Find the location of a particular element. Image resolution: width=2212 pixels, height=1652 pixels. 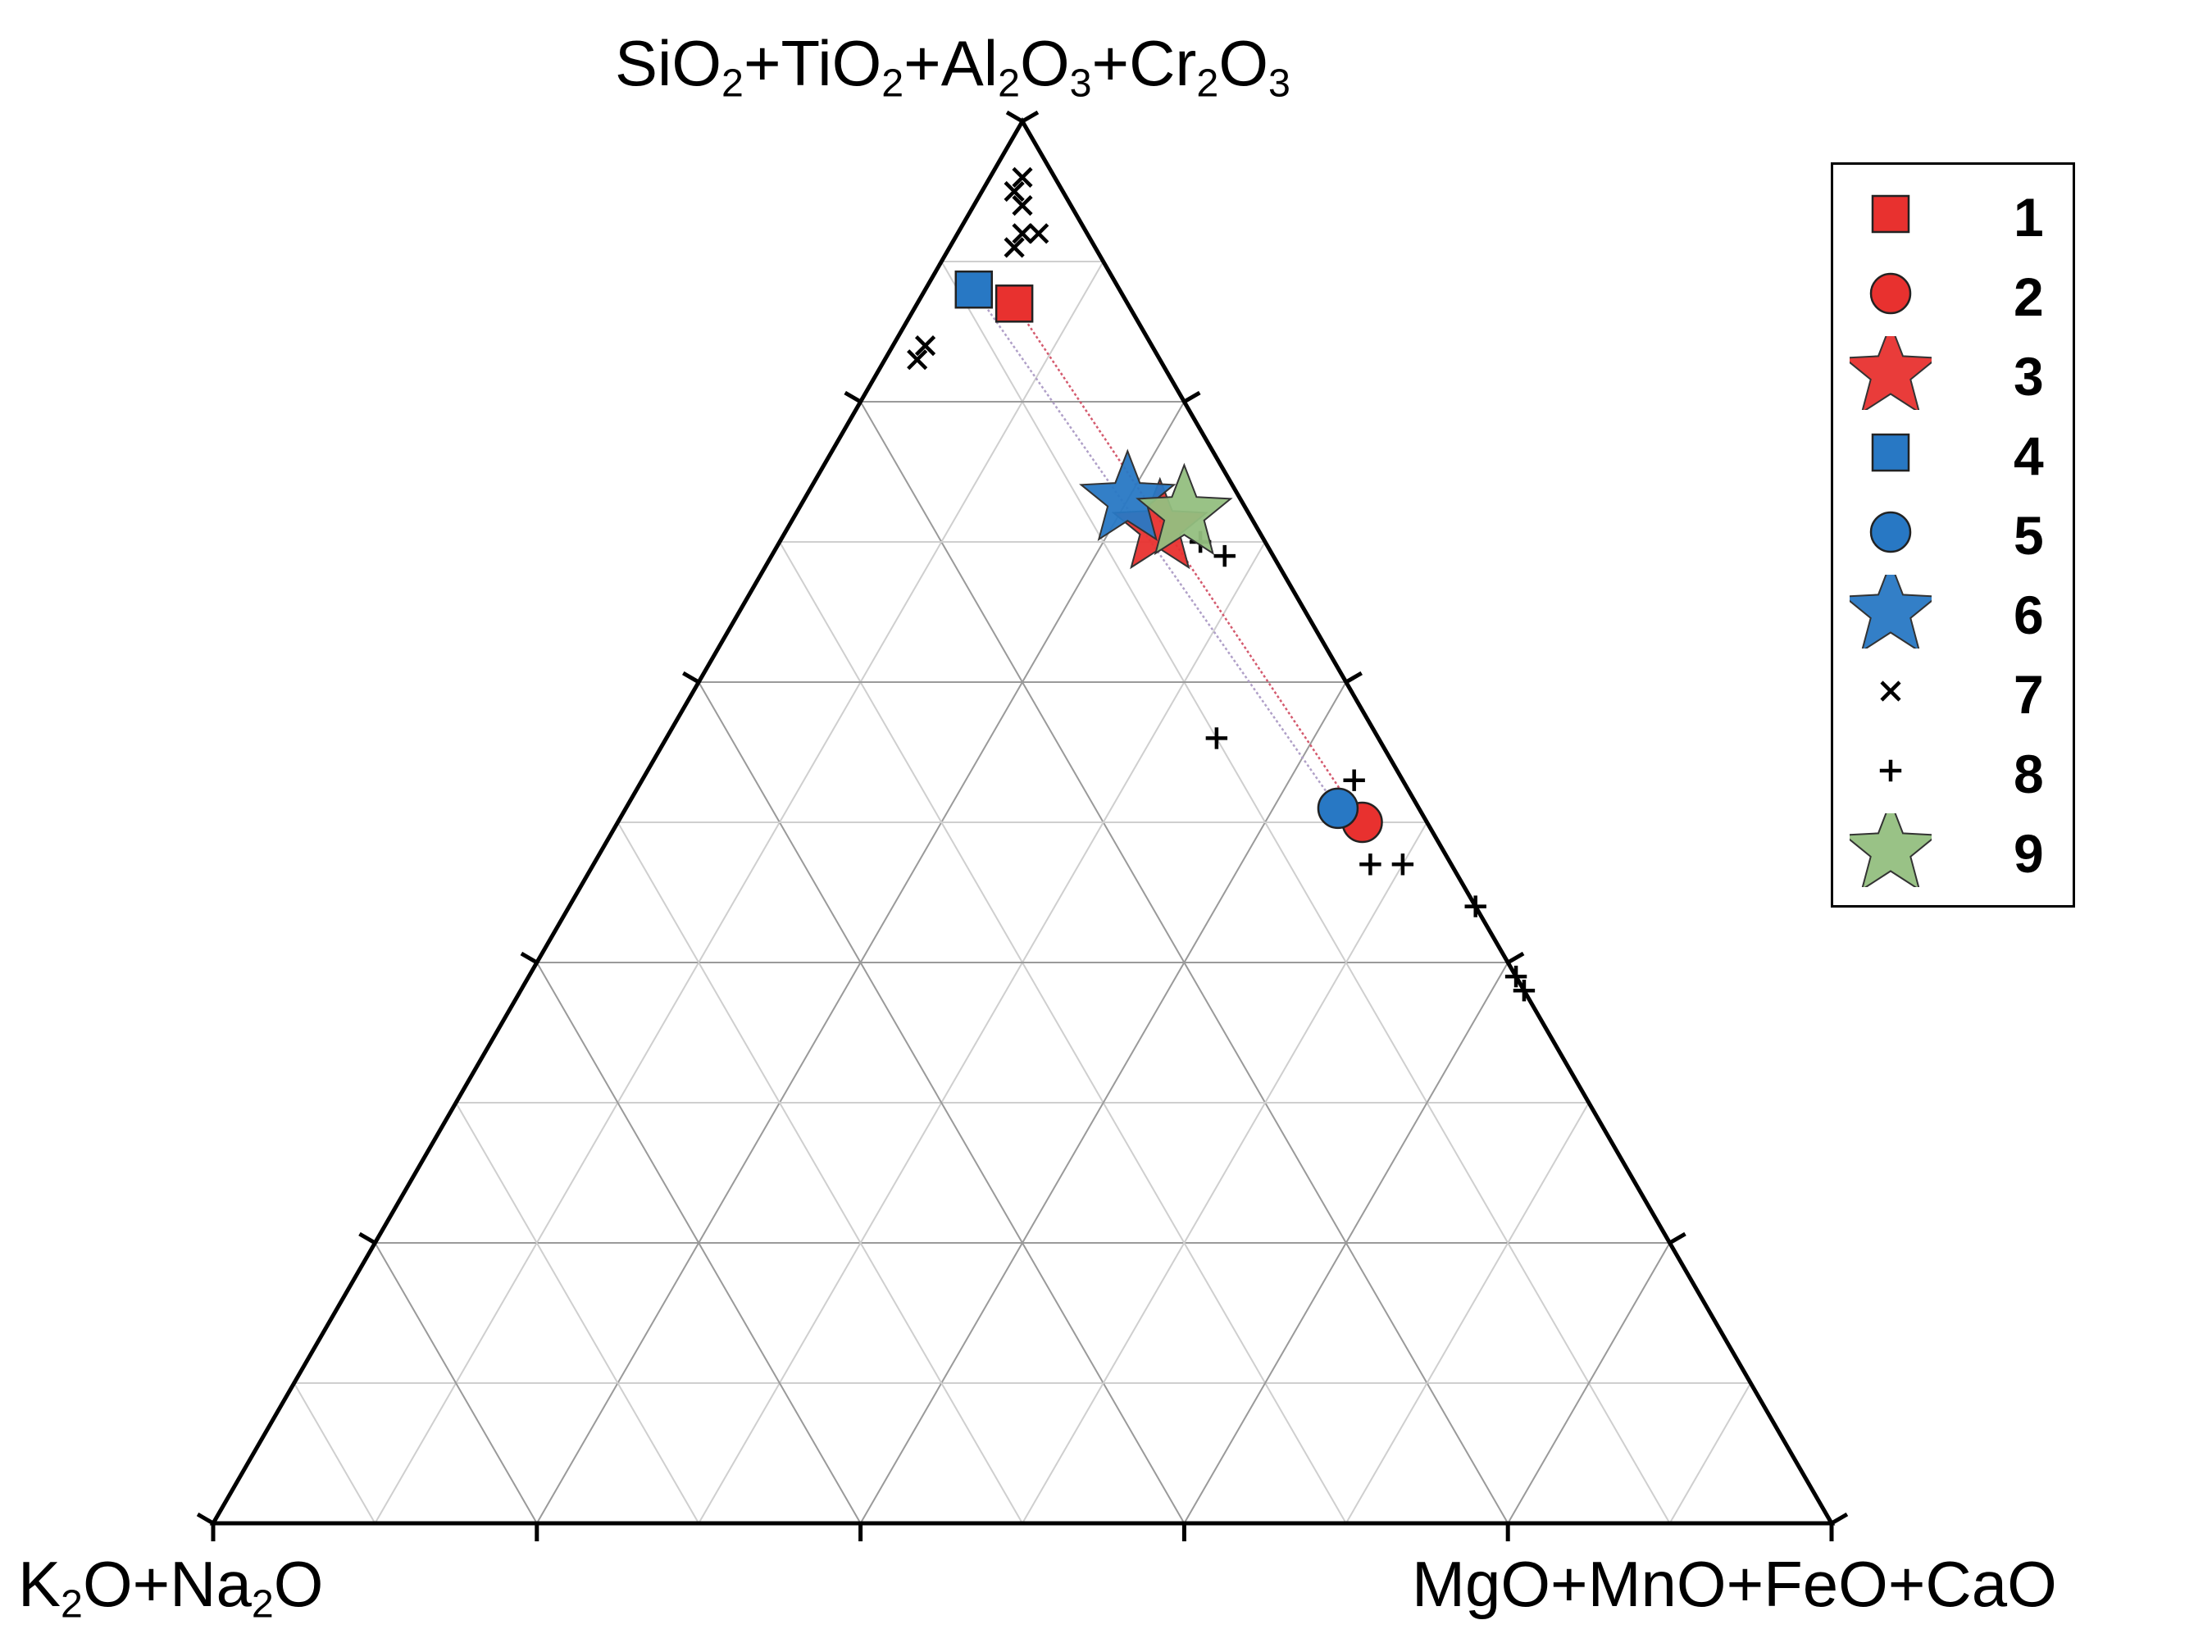

legend-marker-star-green-icon is located at coordinates (1891, 850).